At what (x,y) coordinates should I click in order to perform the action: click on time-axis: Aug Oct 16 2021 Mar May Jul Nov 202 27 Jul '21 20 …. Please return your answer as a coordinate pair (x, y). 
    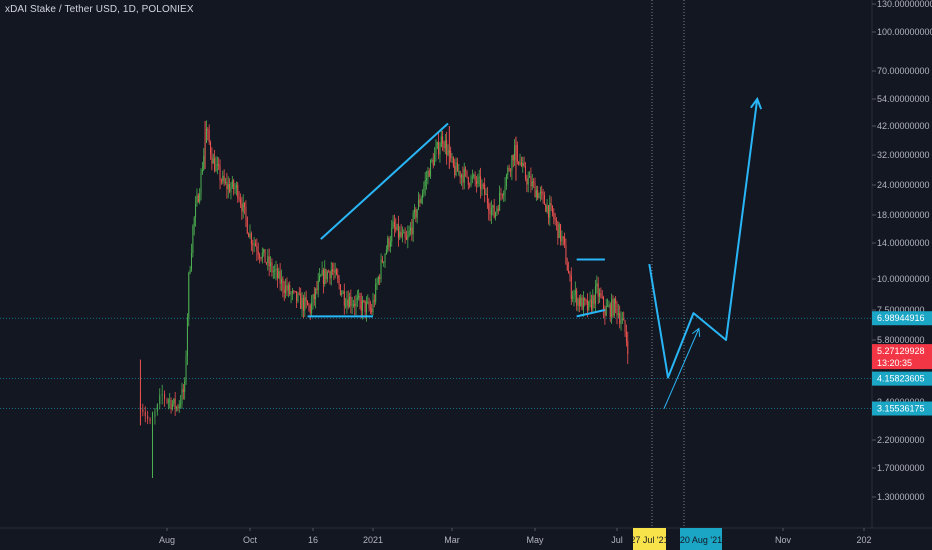
    Looking at the image, I should click on (466, 538).